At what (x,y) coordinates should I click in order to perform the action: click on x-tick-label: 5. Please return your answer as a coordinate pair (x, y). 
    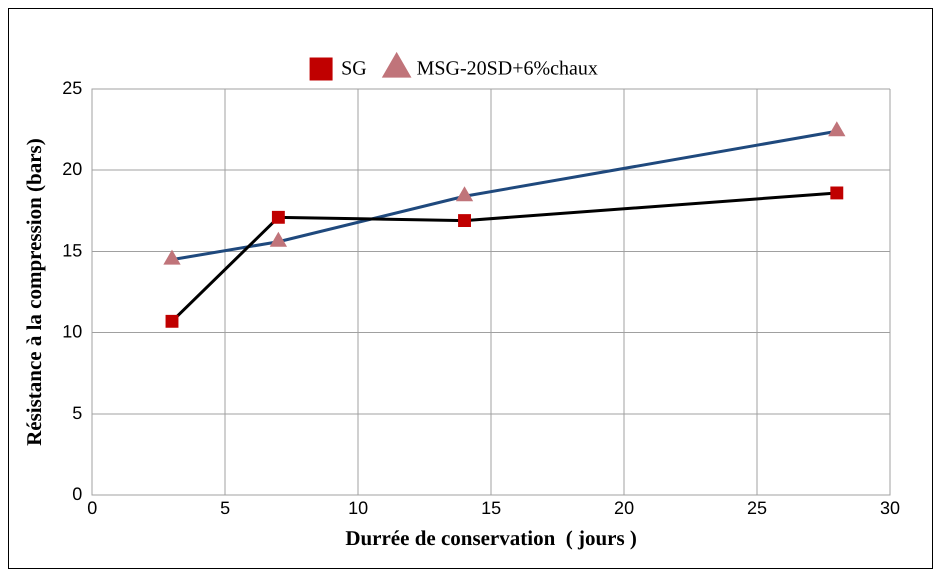
    Looking at the image, I should click on (225, 508).